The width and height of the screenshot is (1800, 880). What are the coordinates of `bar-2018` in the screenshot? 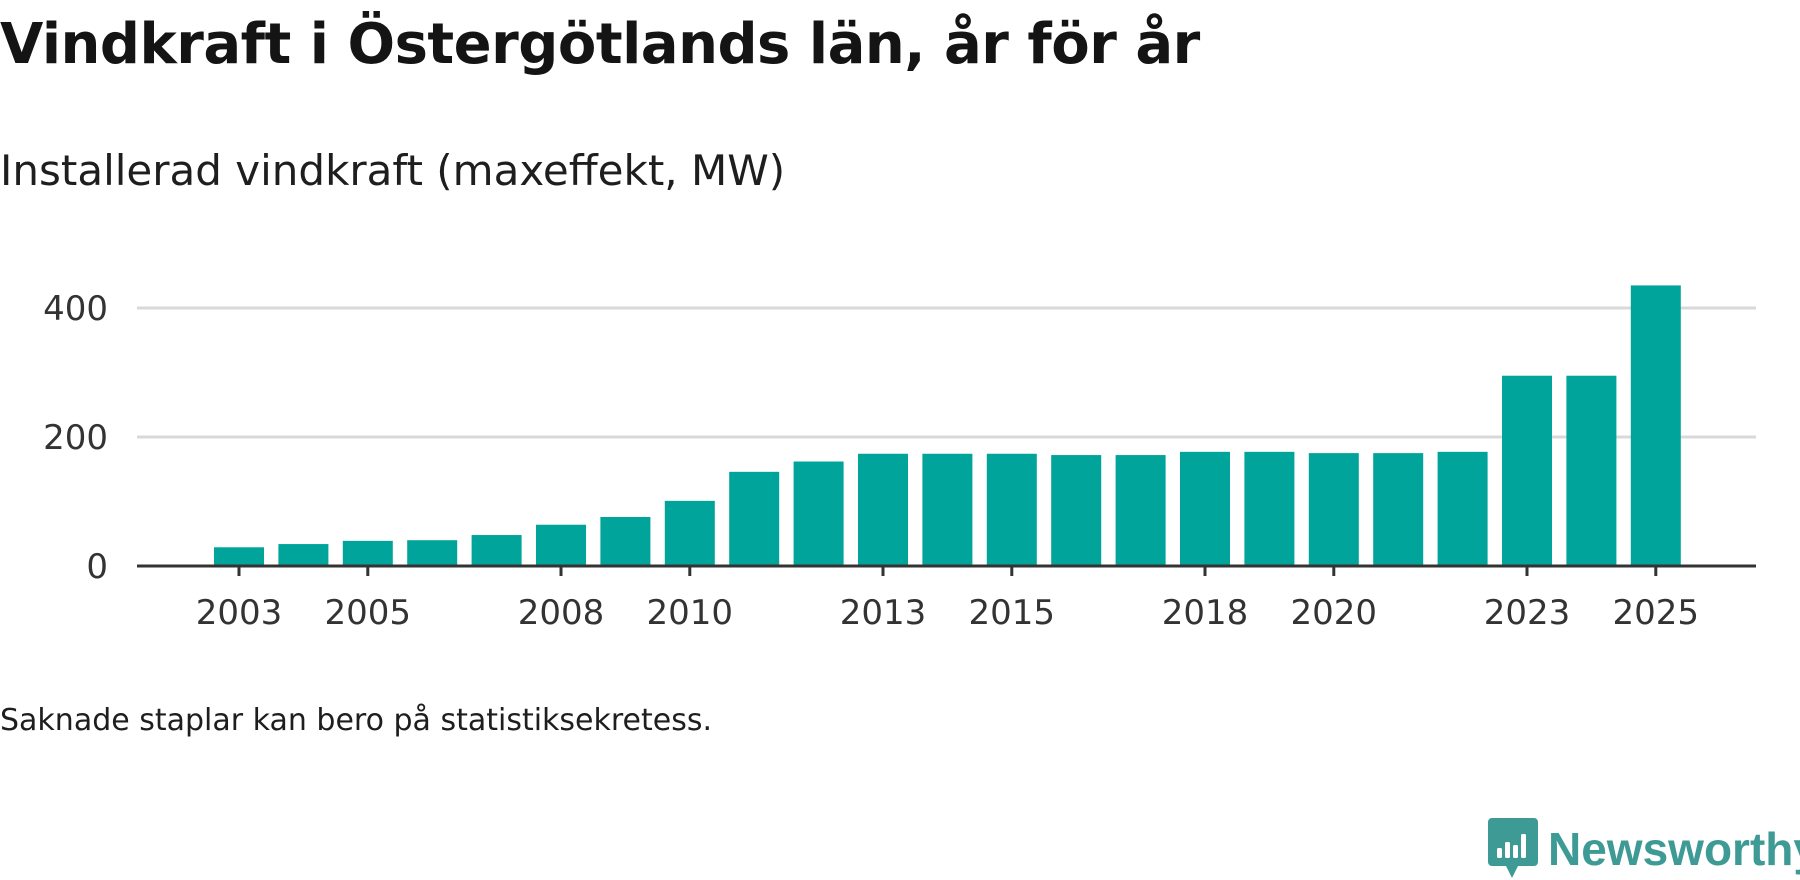 It's located at (1205, 508).